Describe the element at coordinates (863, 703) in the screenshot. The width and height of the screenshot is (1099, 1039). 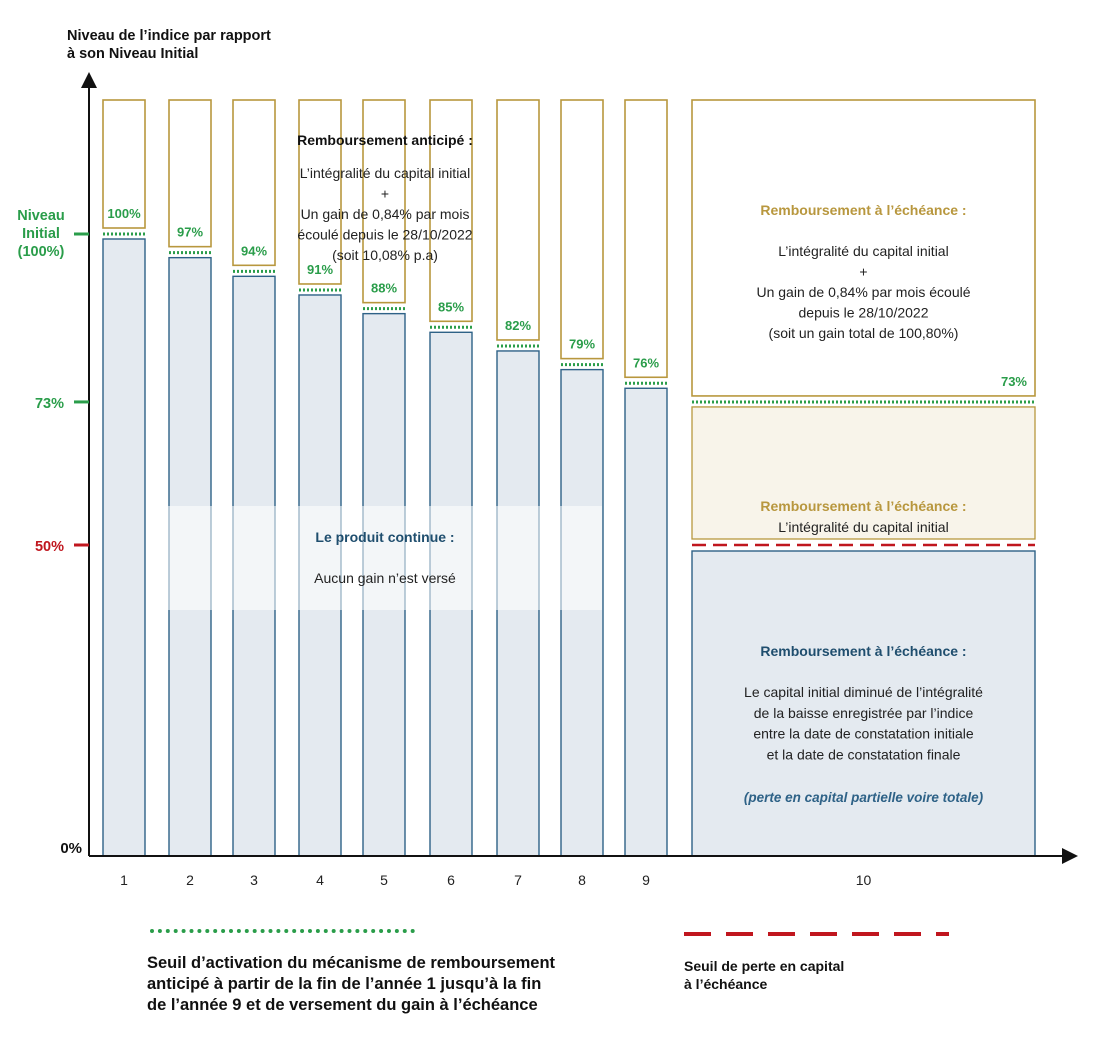
I see `maturity-loss-box` at that location.